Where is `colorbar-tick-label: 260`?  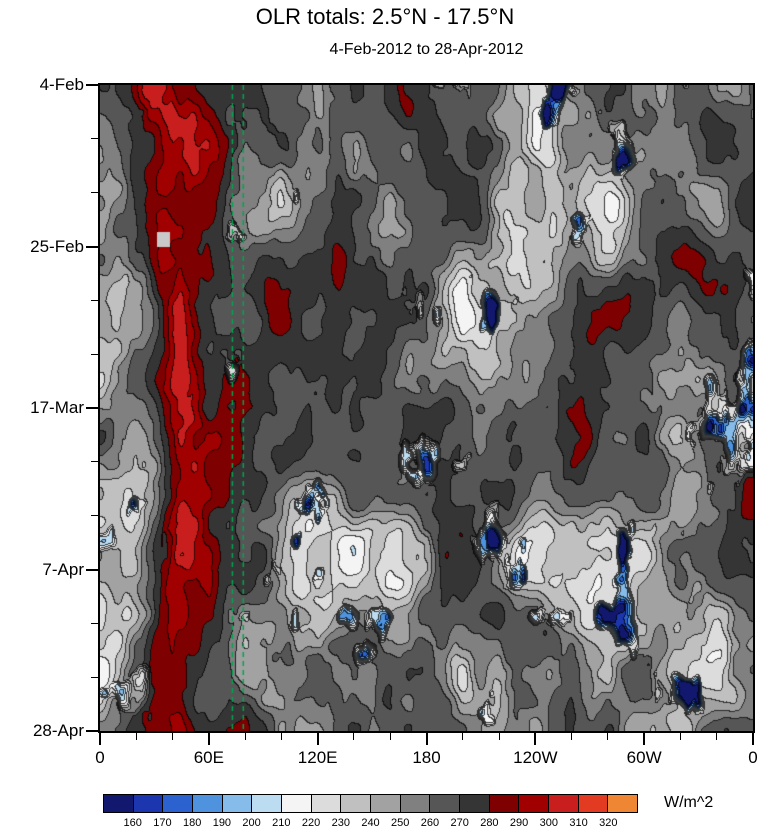 colorbar-tick-label: 260 is located at coordinates (430, 823).